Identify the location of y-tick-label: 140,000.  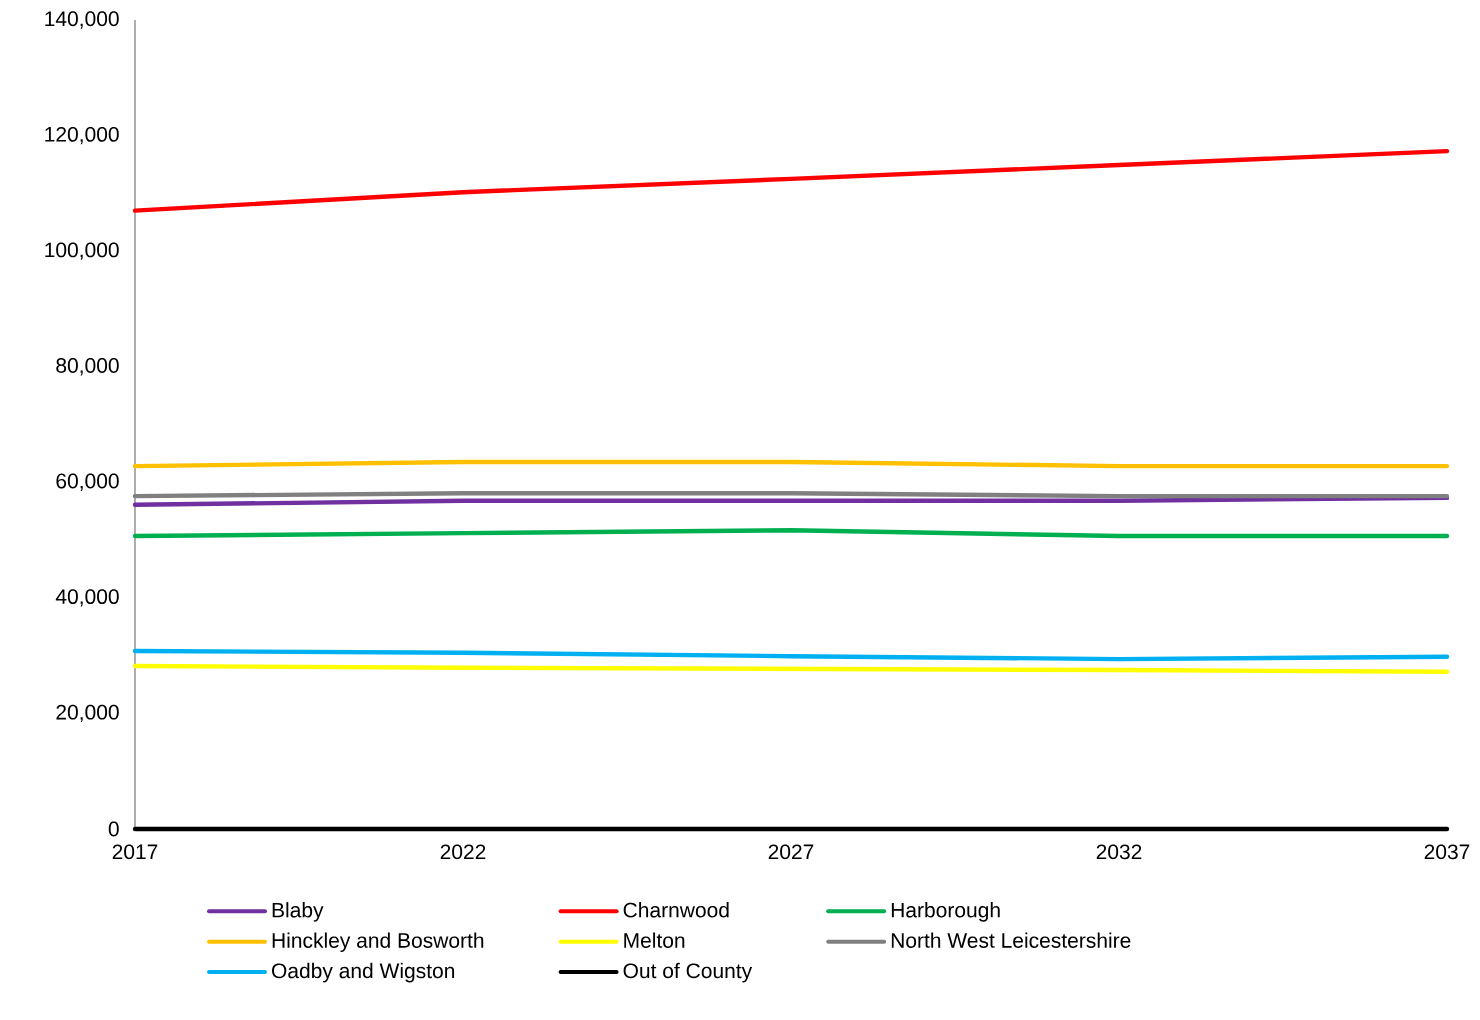
(82, 20).